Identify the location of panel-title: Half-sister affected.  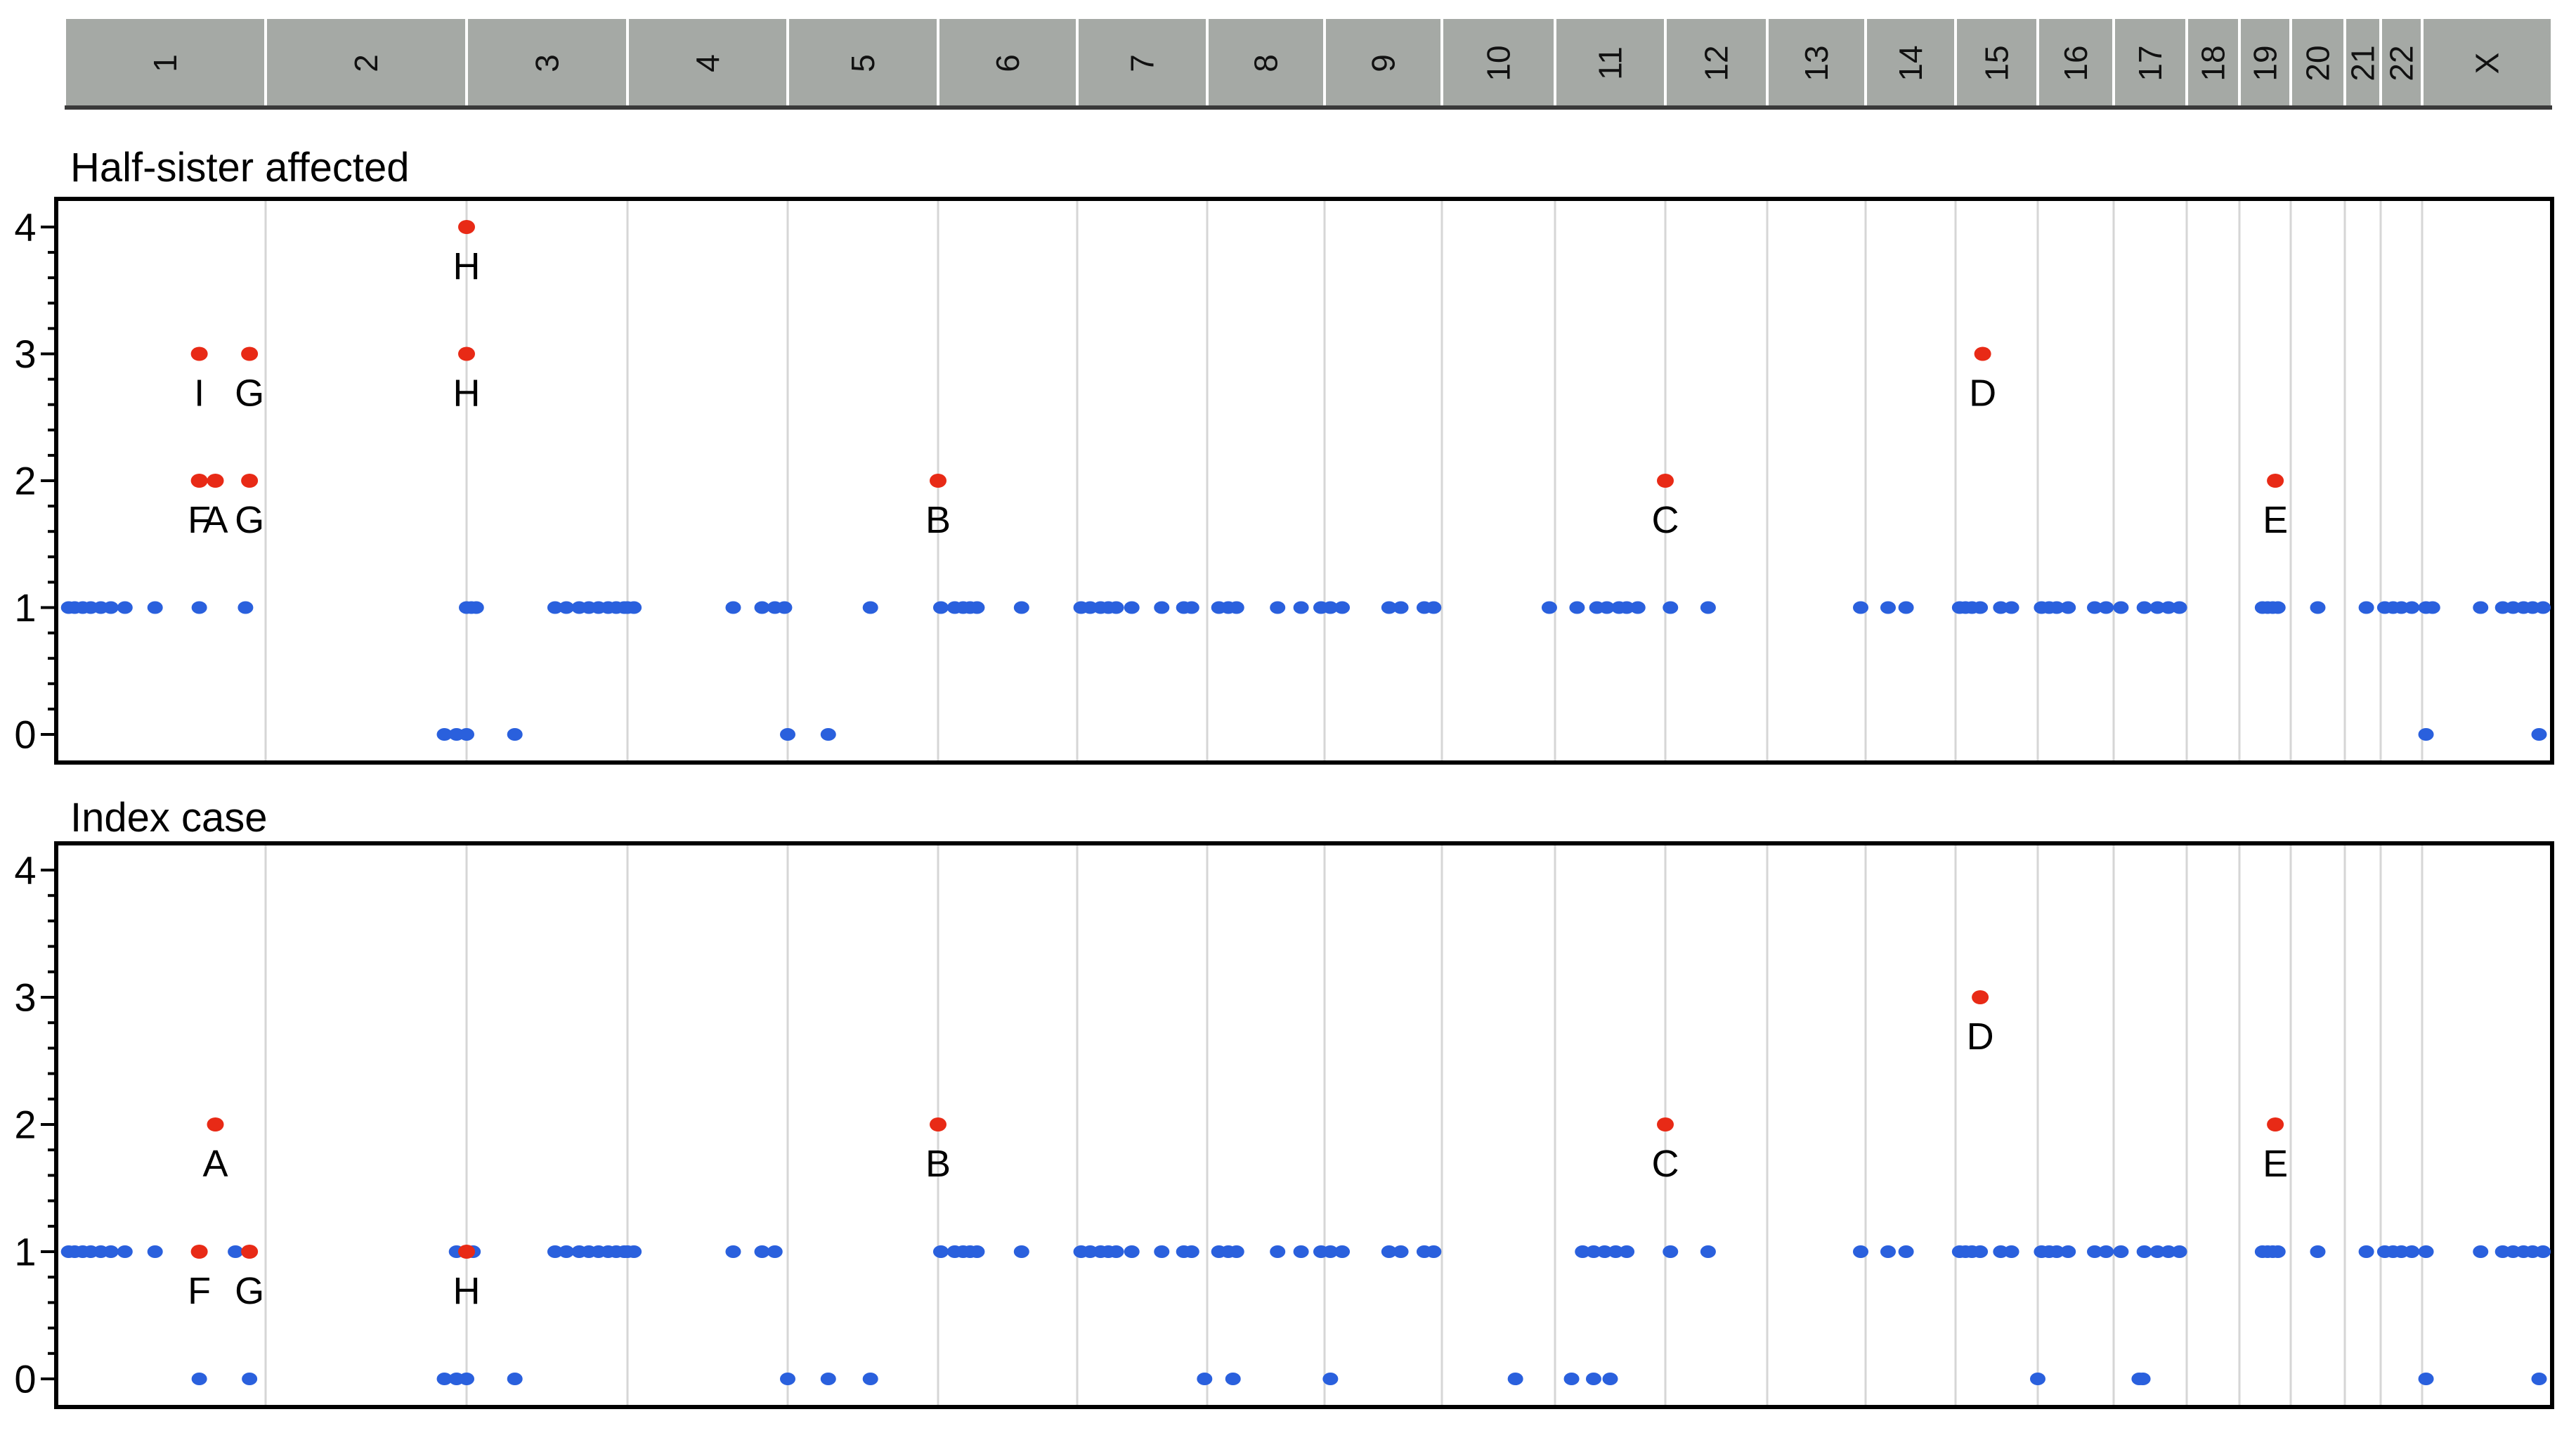
(239, 167).